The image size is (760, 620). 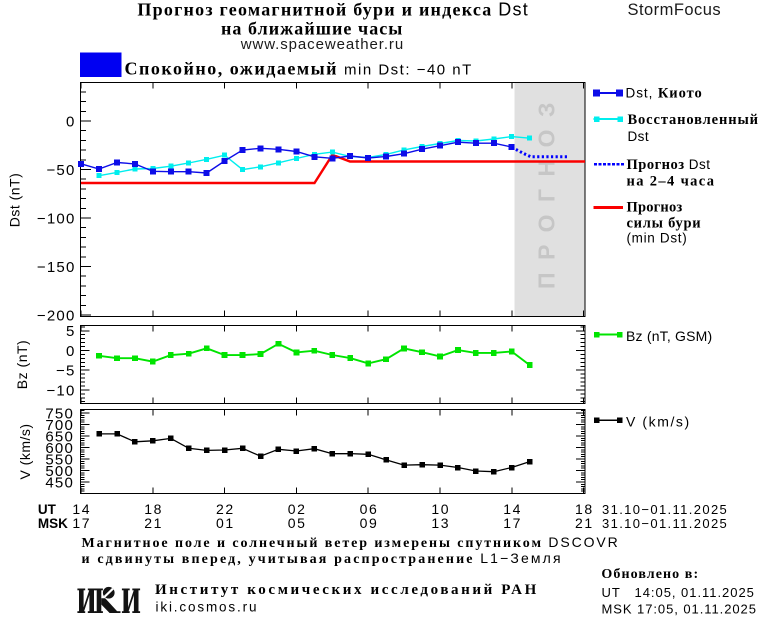 What do you see at coordinates (60, 390) in the screenshot?
I see `svg-text: −10` at bounding box center [60, 390].